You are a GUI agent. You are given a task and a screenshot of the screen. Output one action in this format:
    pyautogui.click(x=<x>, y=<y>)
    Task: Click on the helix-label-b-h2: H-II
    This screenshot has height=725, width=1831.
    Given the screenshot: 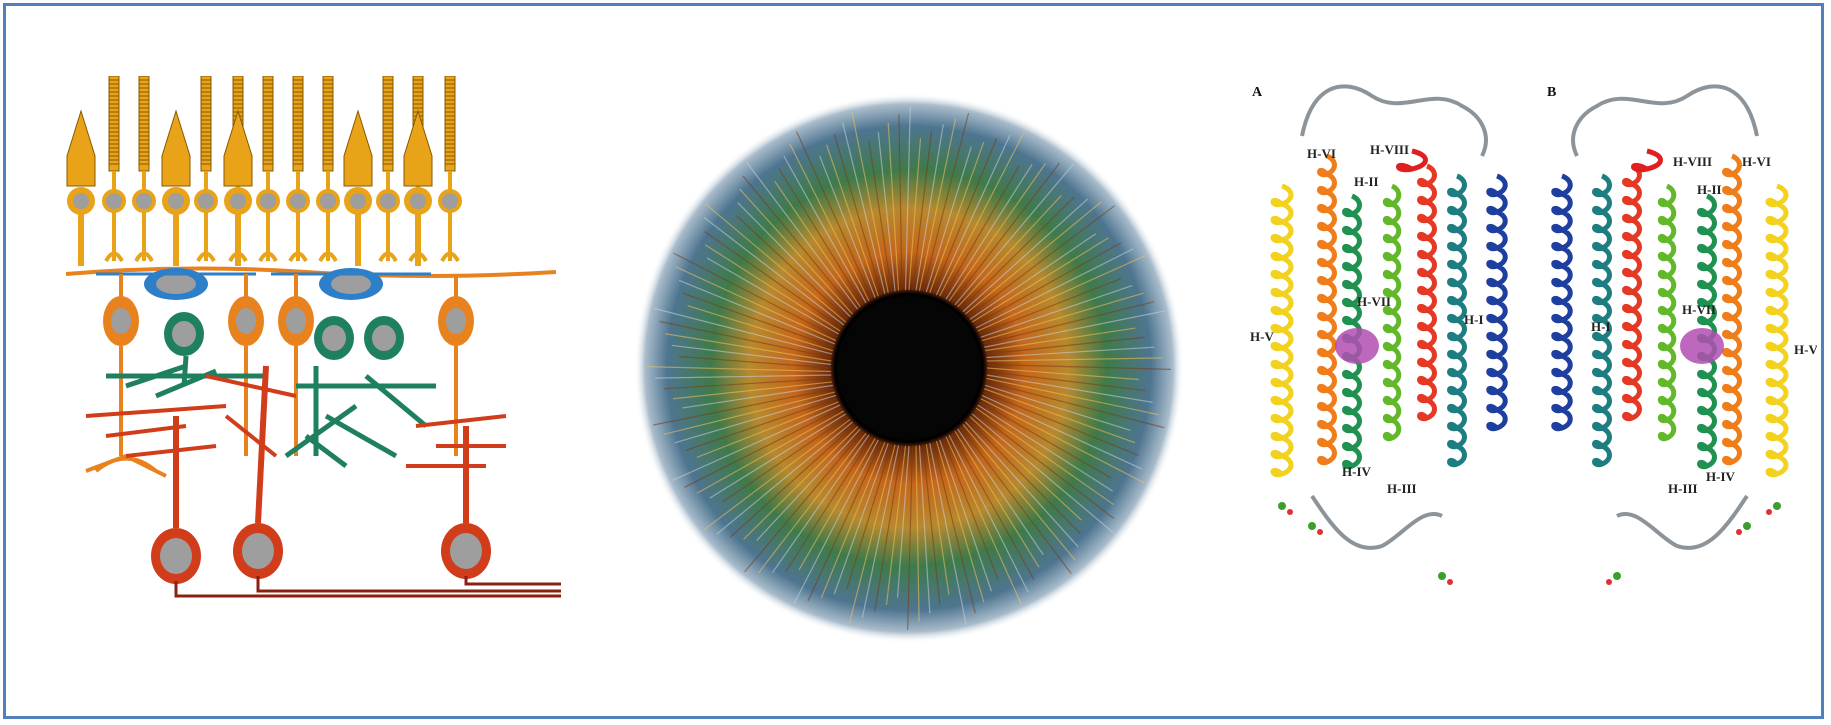 What is the action you would take?
    pyautogui.click(x=1709, y=189)
    